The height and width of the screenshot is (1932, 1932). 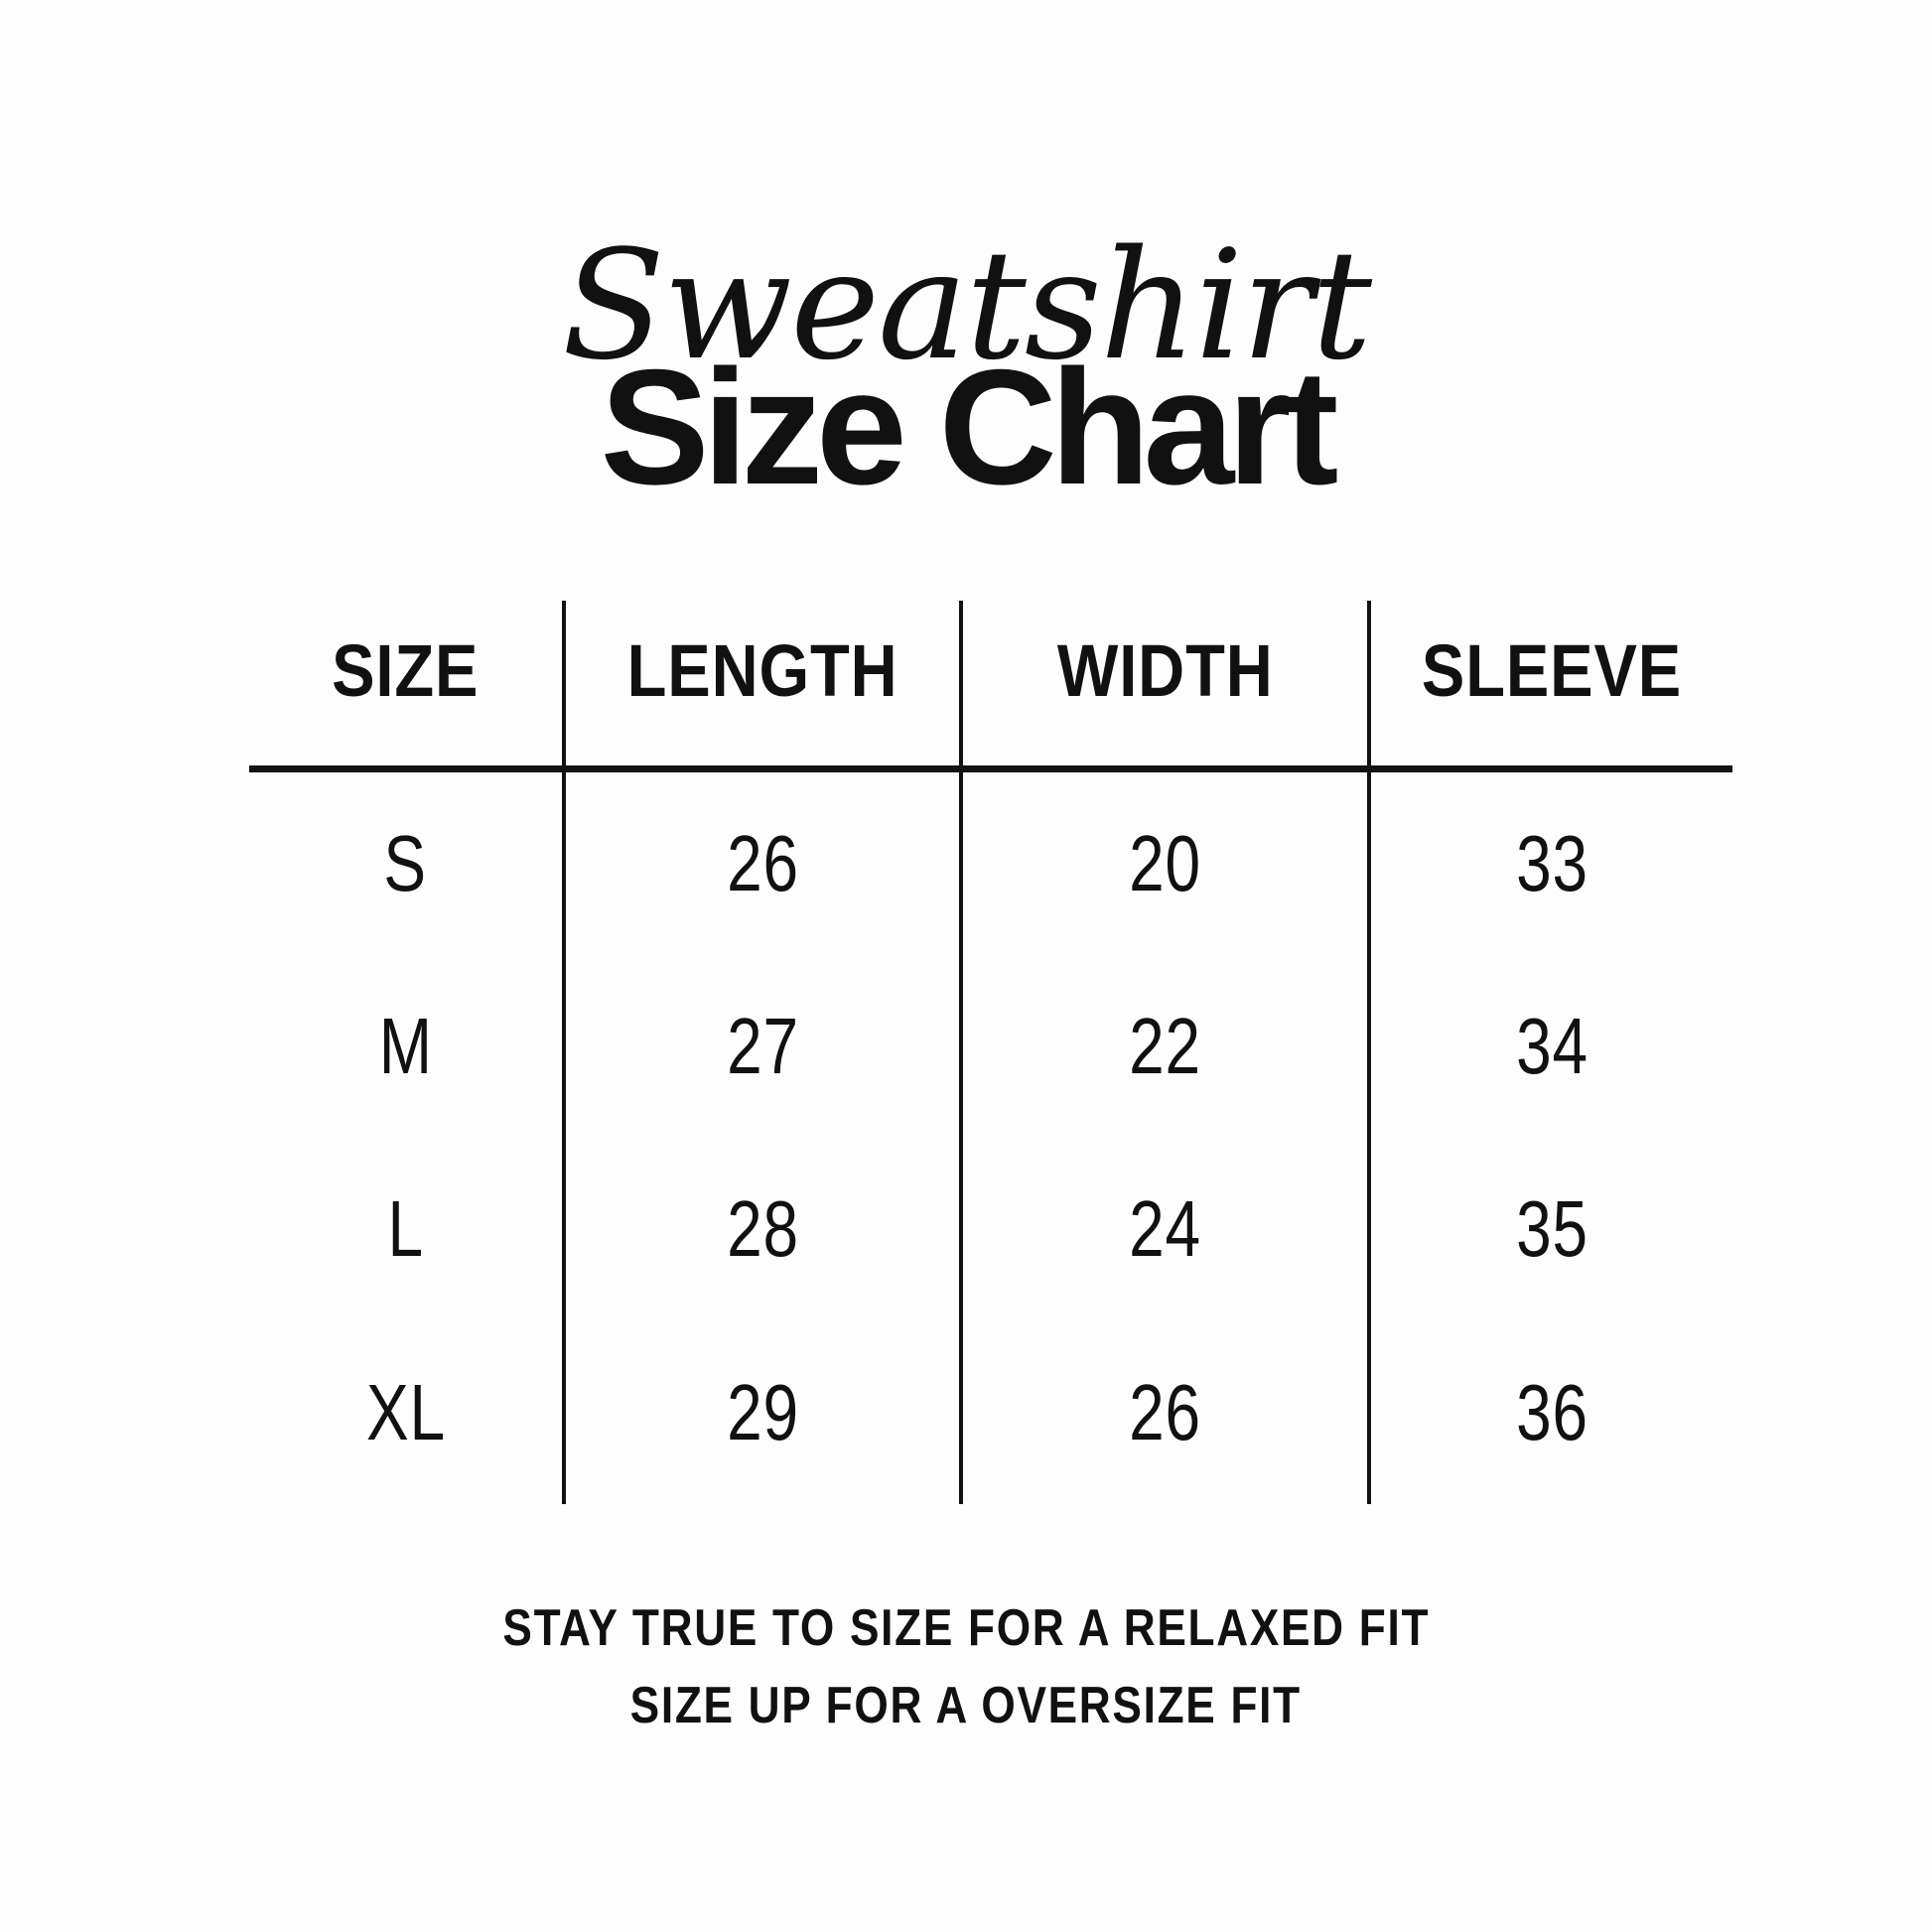 I want to click on value-cell: 22, so click(x=1163, y=1046).